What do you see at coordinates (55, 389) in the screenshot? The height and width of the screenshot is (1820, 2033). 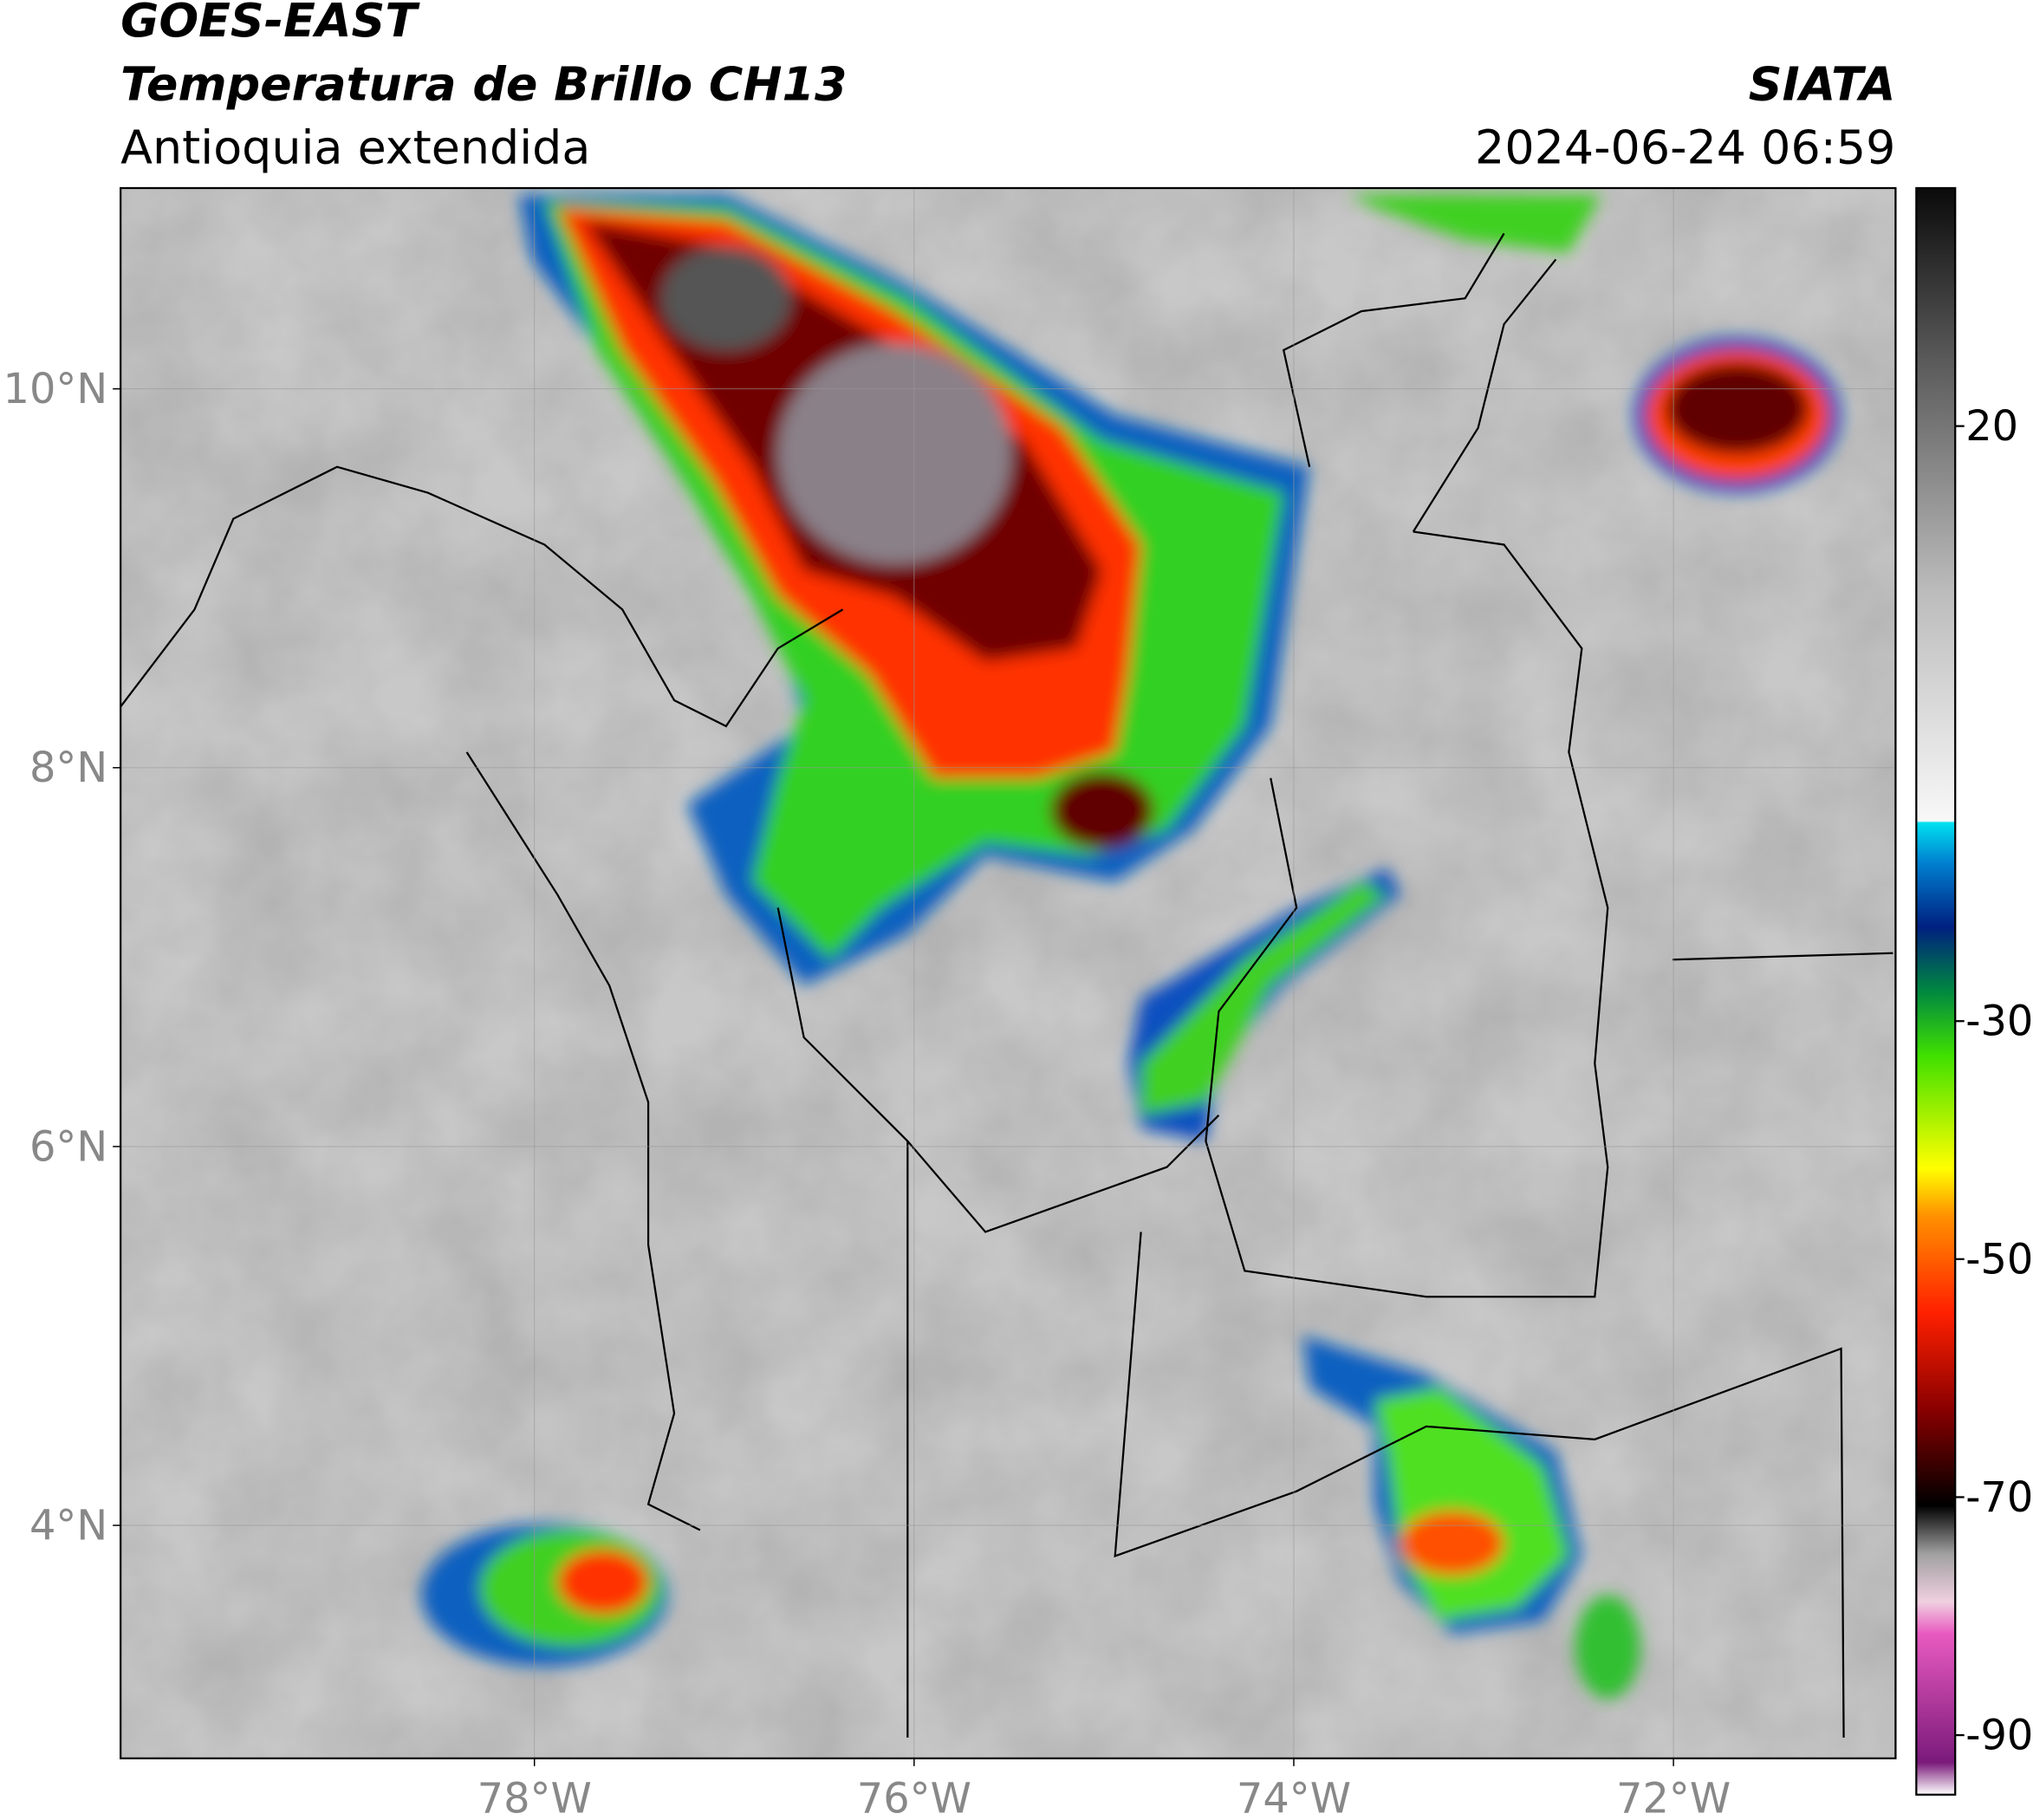 I see `lat-label: 10°N` at bounding box center [55, 389].